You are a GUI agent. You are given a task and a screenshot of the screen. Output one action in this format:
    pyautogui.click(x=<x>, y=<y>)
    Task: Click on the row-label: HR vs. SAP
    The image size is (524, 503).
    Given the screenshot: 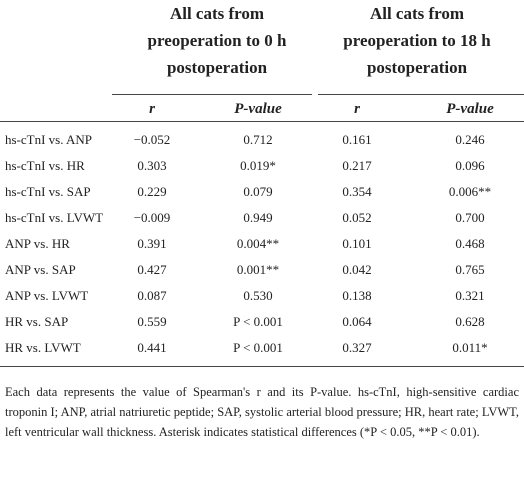 What is the action you would take?
    pyautogui.click(x=37, y=321)
    